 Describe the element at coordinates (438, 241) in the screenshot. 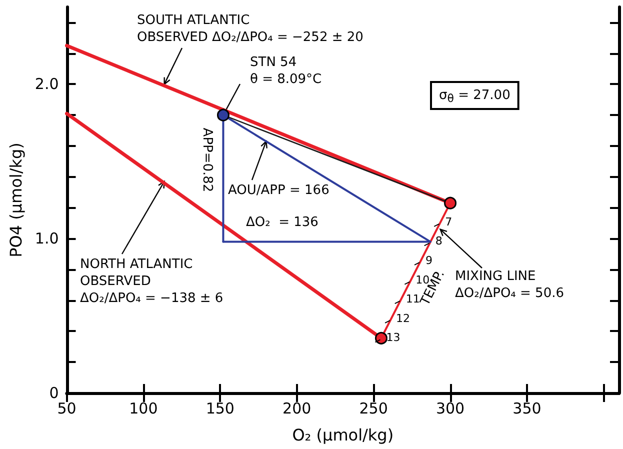

I see `annotation: 8` at that location.